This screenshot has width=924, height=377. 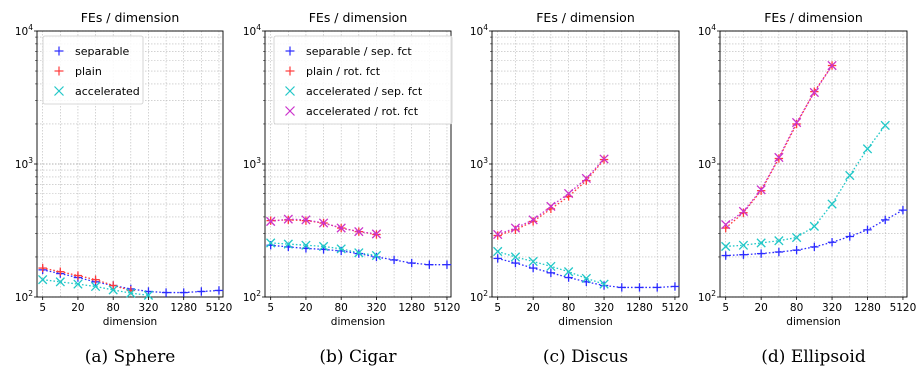 I want to click on legend-label: separable / sep. fct, so click(x=359, y=51).